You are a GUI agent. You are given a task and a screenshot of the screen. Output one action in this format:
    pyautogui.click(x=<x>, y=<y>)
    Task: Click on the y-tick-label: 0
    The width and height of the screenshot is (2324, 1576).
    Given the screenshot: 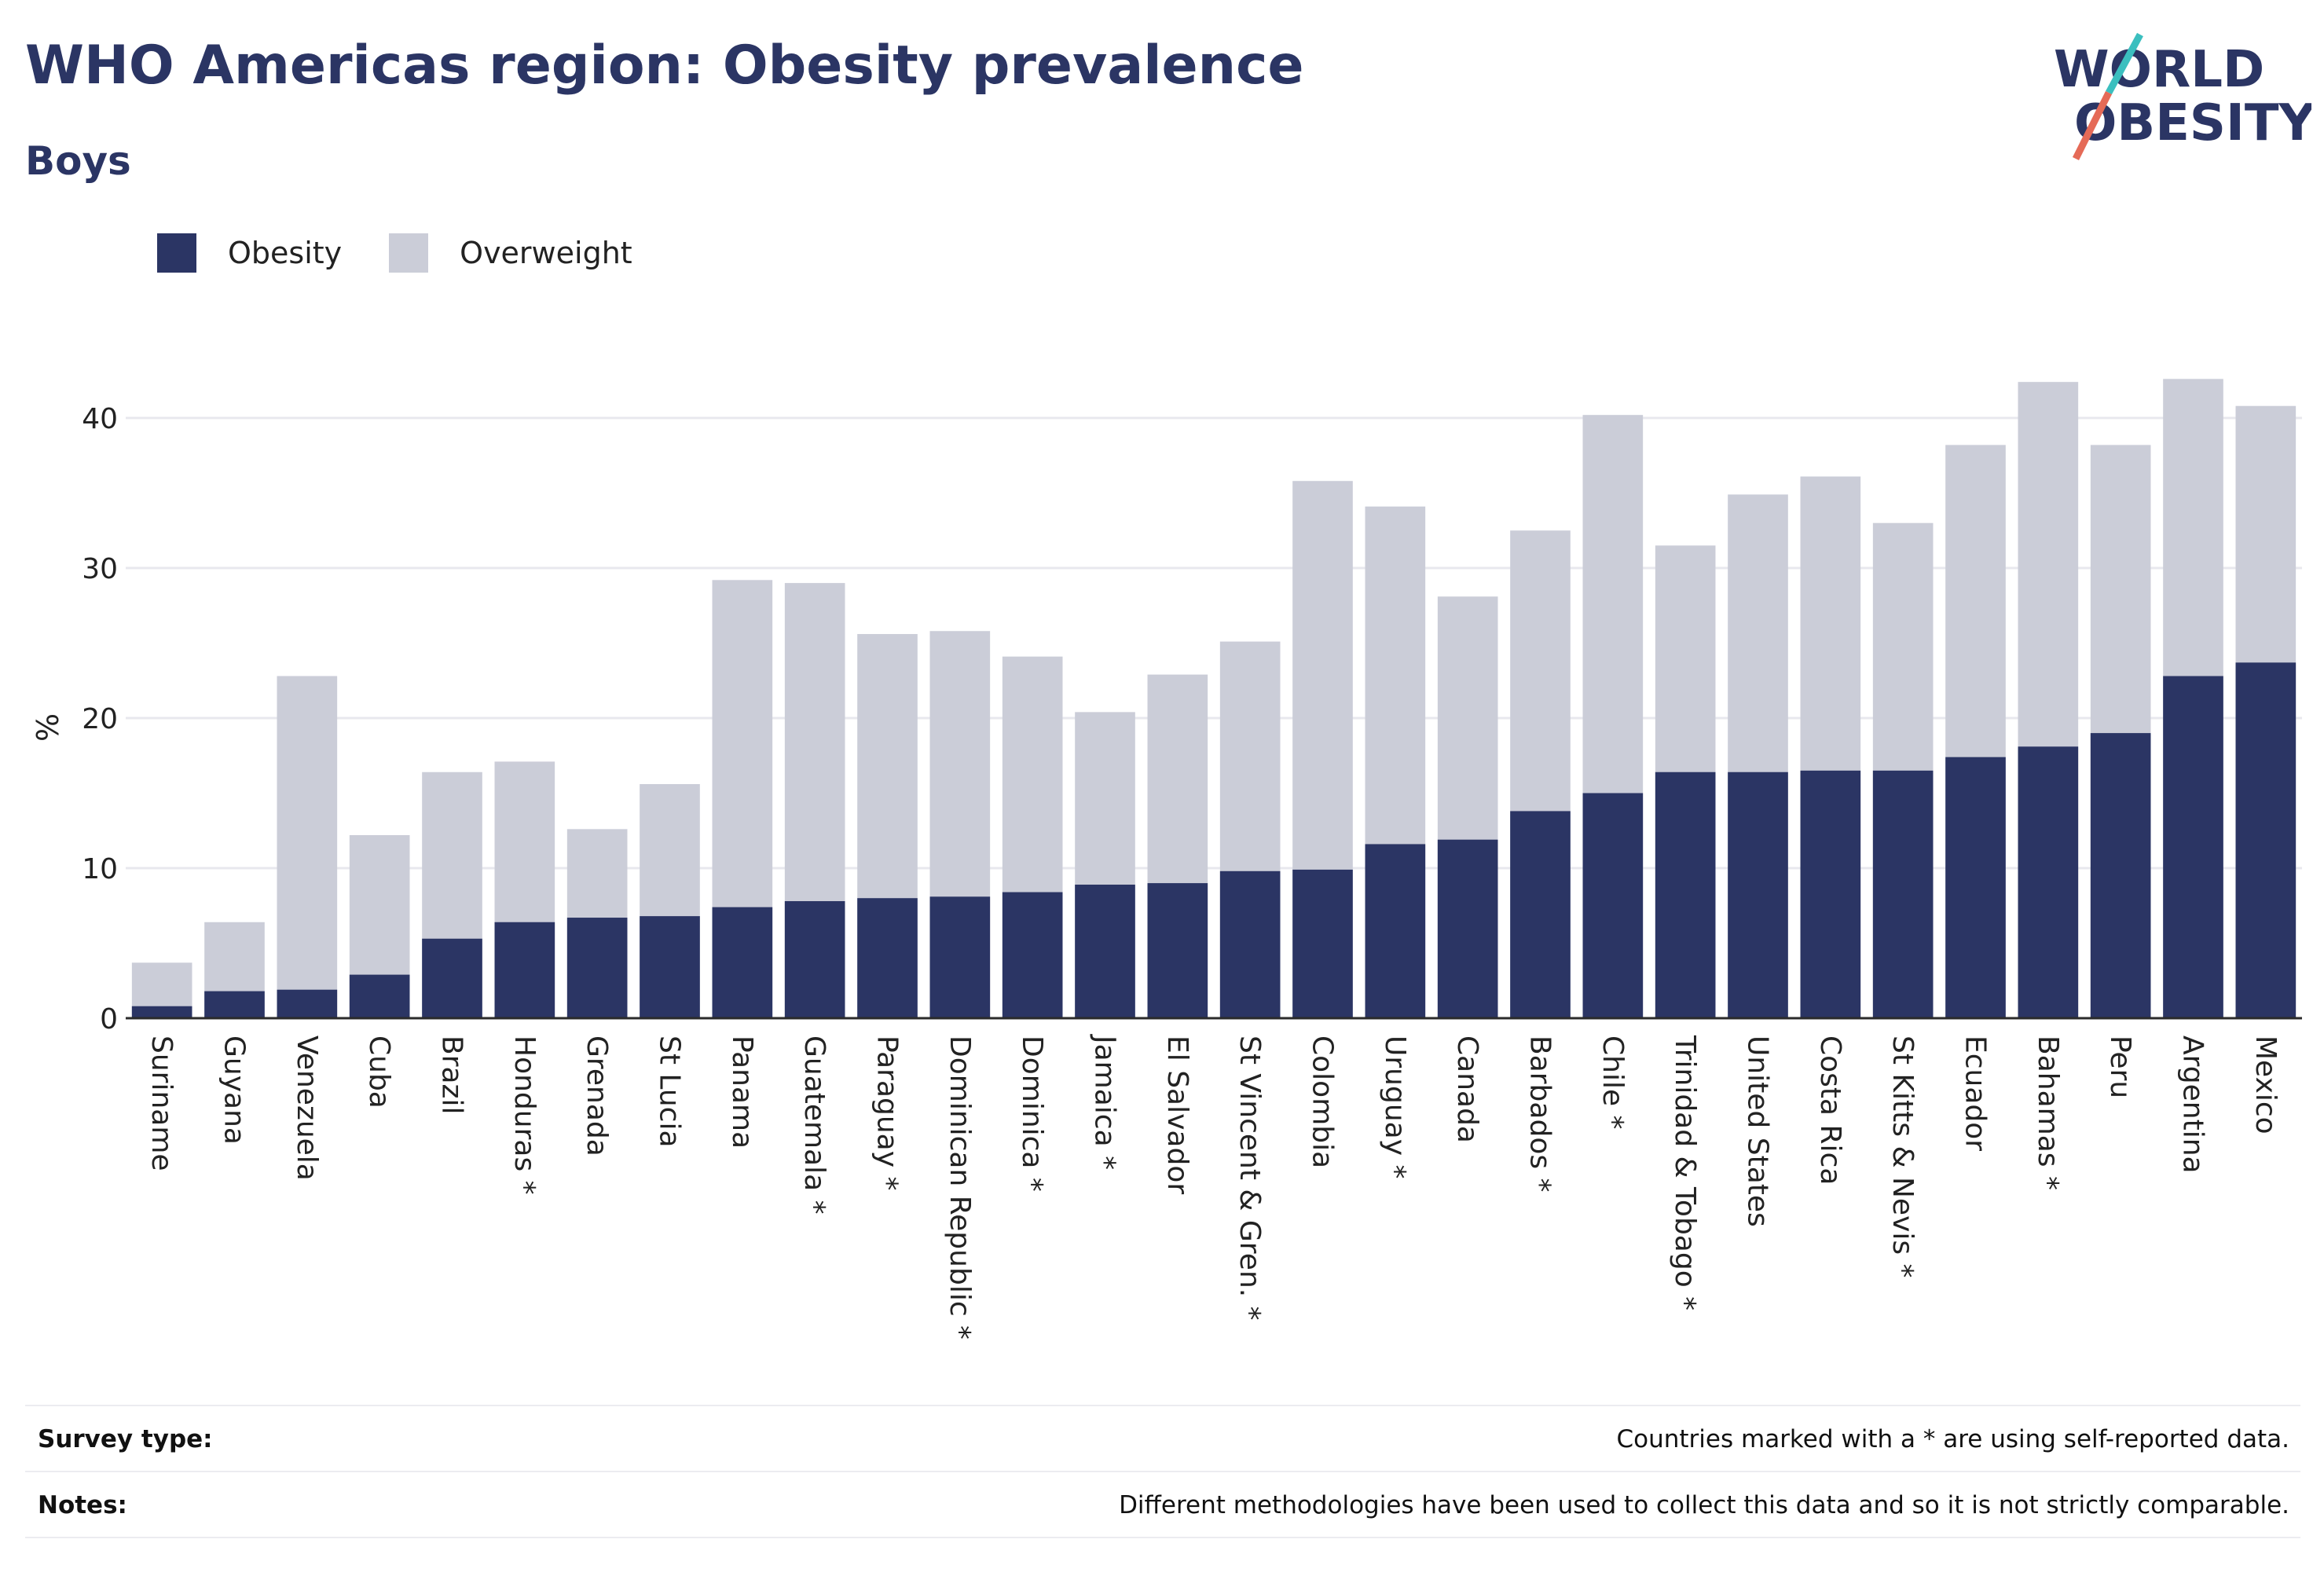 What is the action you would take?
    pyautogui.click(x=109, y=1019)
    